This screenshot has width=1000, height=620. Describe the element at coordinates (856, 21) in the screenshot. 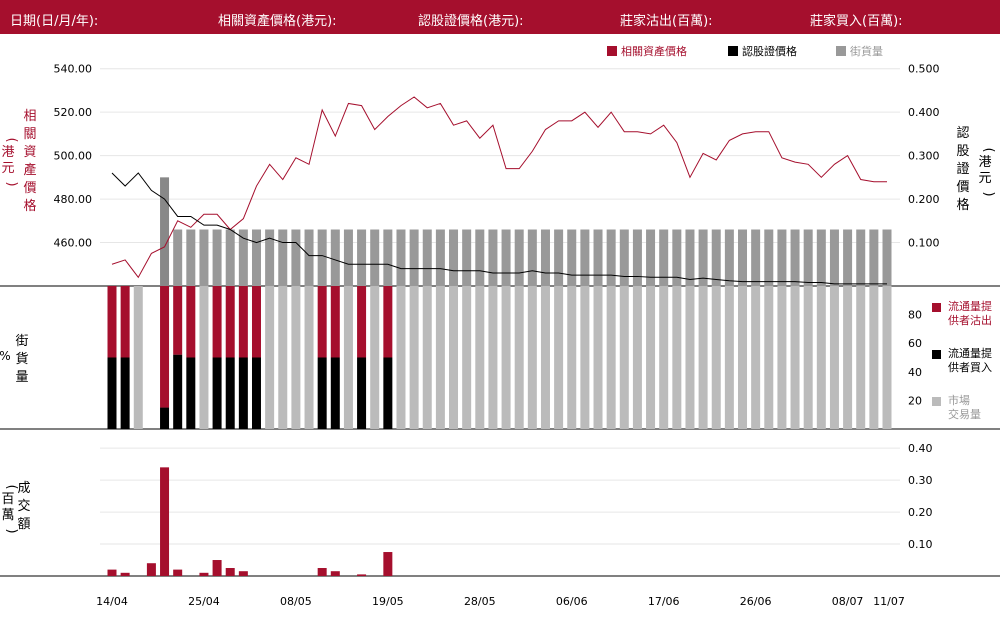

I see `buy-label: 莊家買入(百萬):` at that location.